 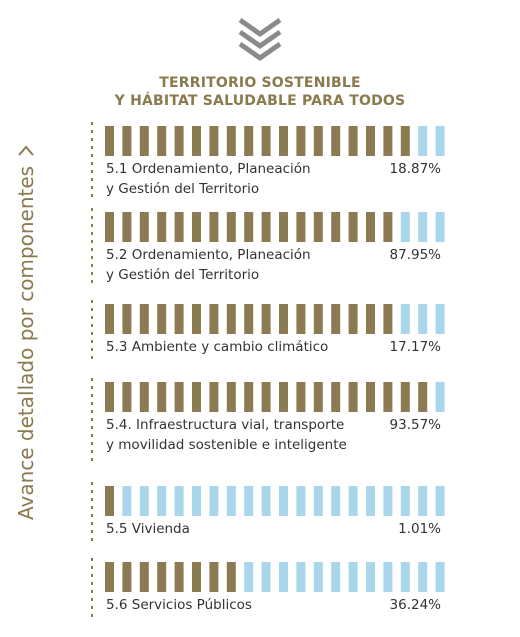 What do you see at coordinates (226, 445) in the screenshot?
I see `series-label: y movilidad sostenible e inteligente` at bounding box center [226, 445].